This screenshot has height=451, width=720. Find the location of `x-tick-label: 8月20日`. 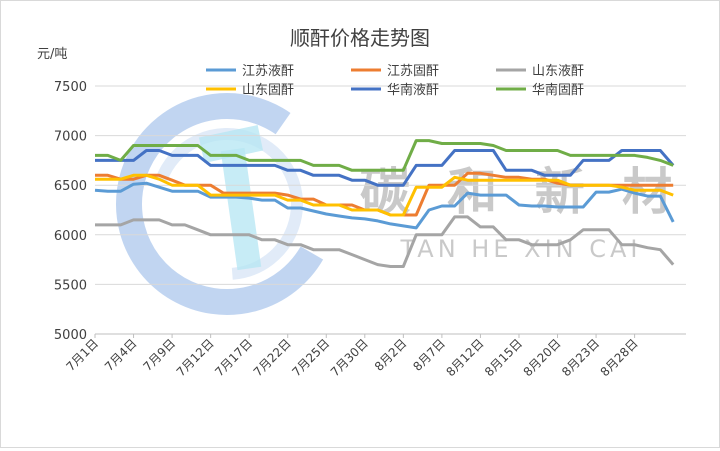

x-tick-label: 8月20日 is located at coordinates (542, 357).